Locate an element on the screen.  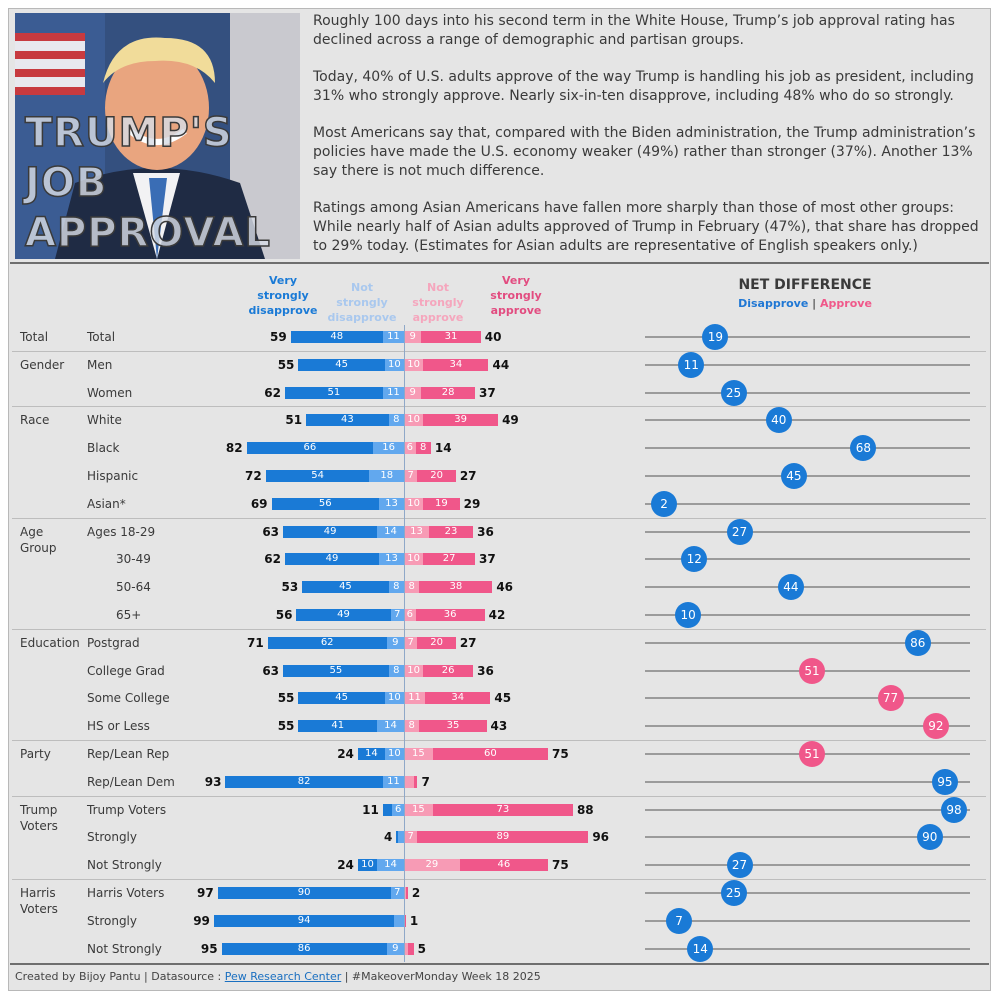
total-disapprove: 95 is located at coordinates (209, 948).